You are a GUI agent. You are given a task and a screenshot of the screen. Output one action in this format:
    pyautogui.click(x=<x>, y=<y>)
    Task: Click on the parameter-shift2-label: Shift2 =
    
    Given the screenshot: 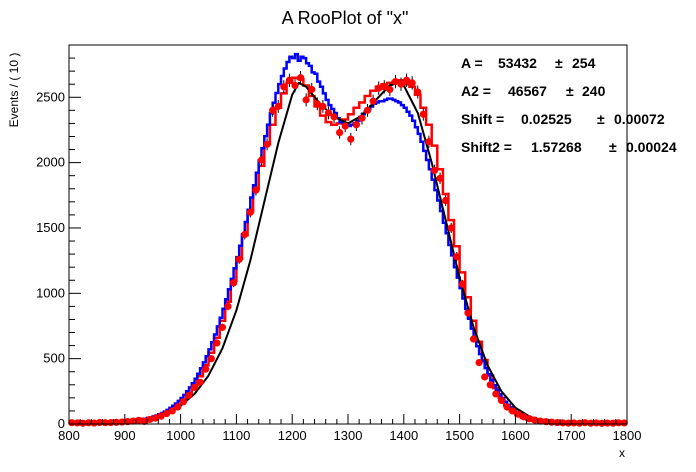 What is the action you would take?
    pyautogui.click(x=486, y=147)
    